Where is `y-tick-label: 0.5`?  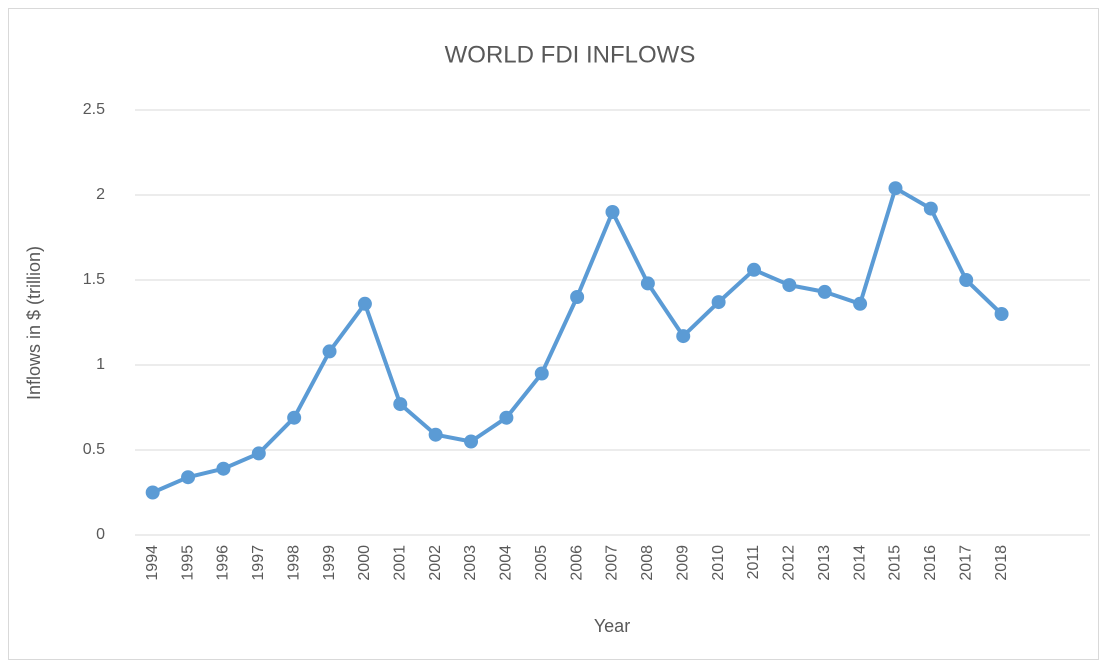
y-tick-label: 0.5 is located at coordinates (94, 449).